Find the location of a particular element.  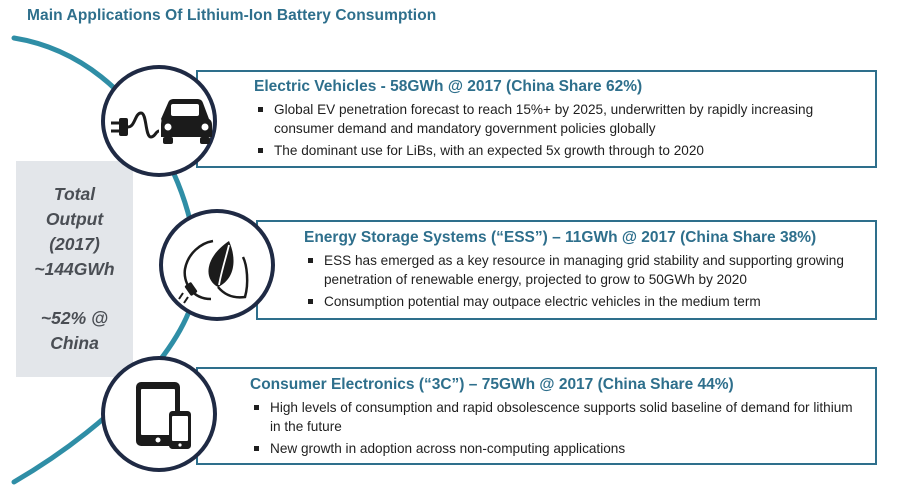

total-output-summary: Total Output (2017) ~144GWh ~52% @ China is located at coordinates (74, 269).